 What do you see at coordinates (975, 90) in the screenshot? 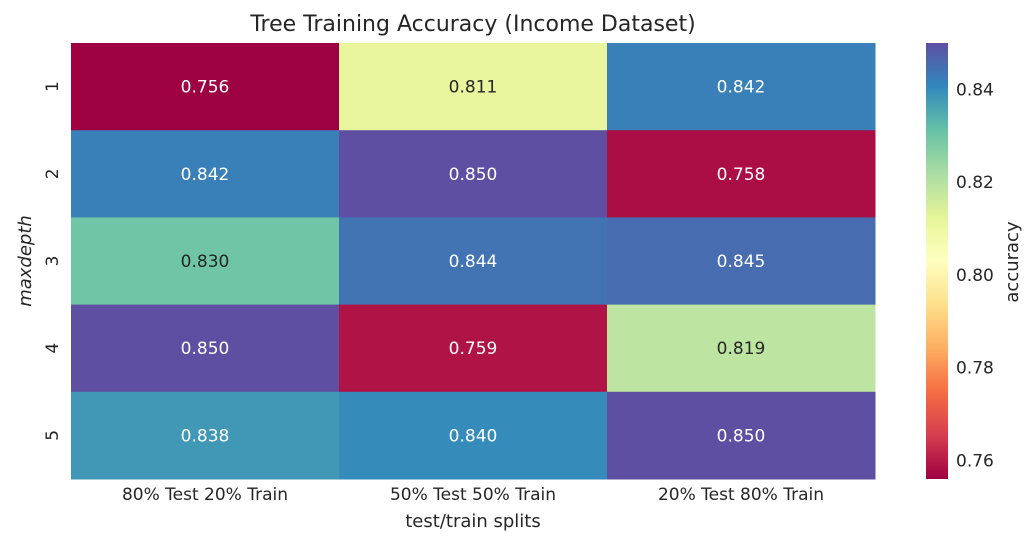
I see `colorbar-tick-label: 0.84` at bounding box center [975, 90].